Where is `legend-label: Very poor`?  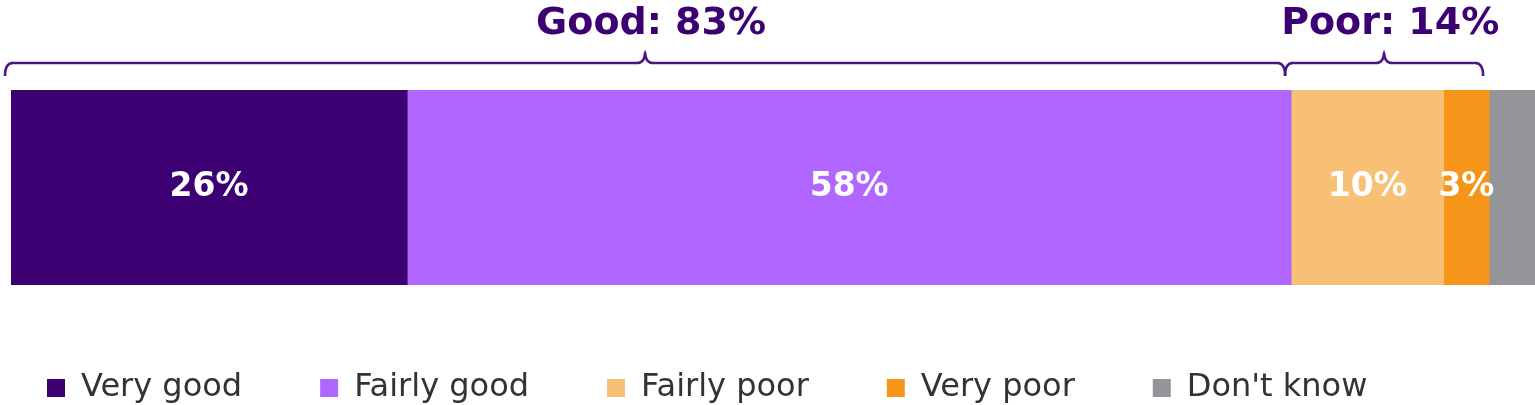
legend-label: Very poor is located at coordinates (998, 385).